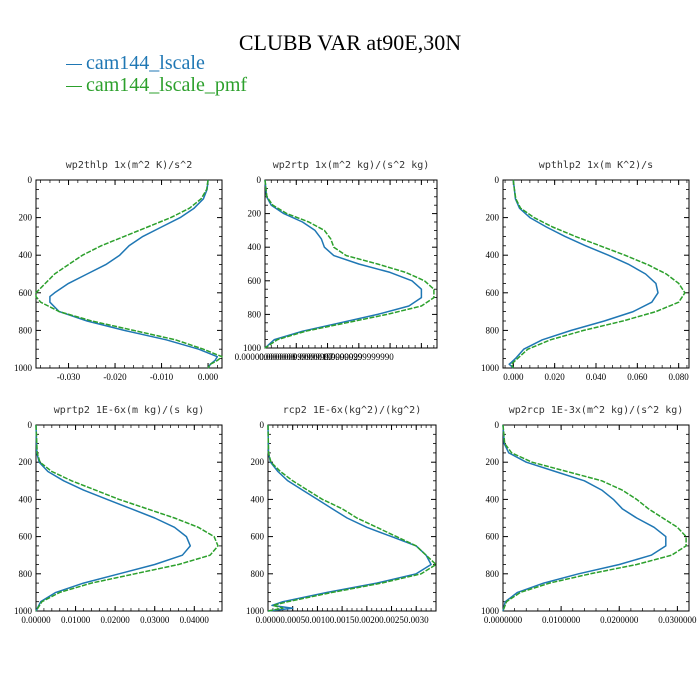  What do you see at coordinates (317, 620) in the screenshot?
I see `x-tick-label: 0.0010` at bounding box center [317, 620].